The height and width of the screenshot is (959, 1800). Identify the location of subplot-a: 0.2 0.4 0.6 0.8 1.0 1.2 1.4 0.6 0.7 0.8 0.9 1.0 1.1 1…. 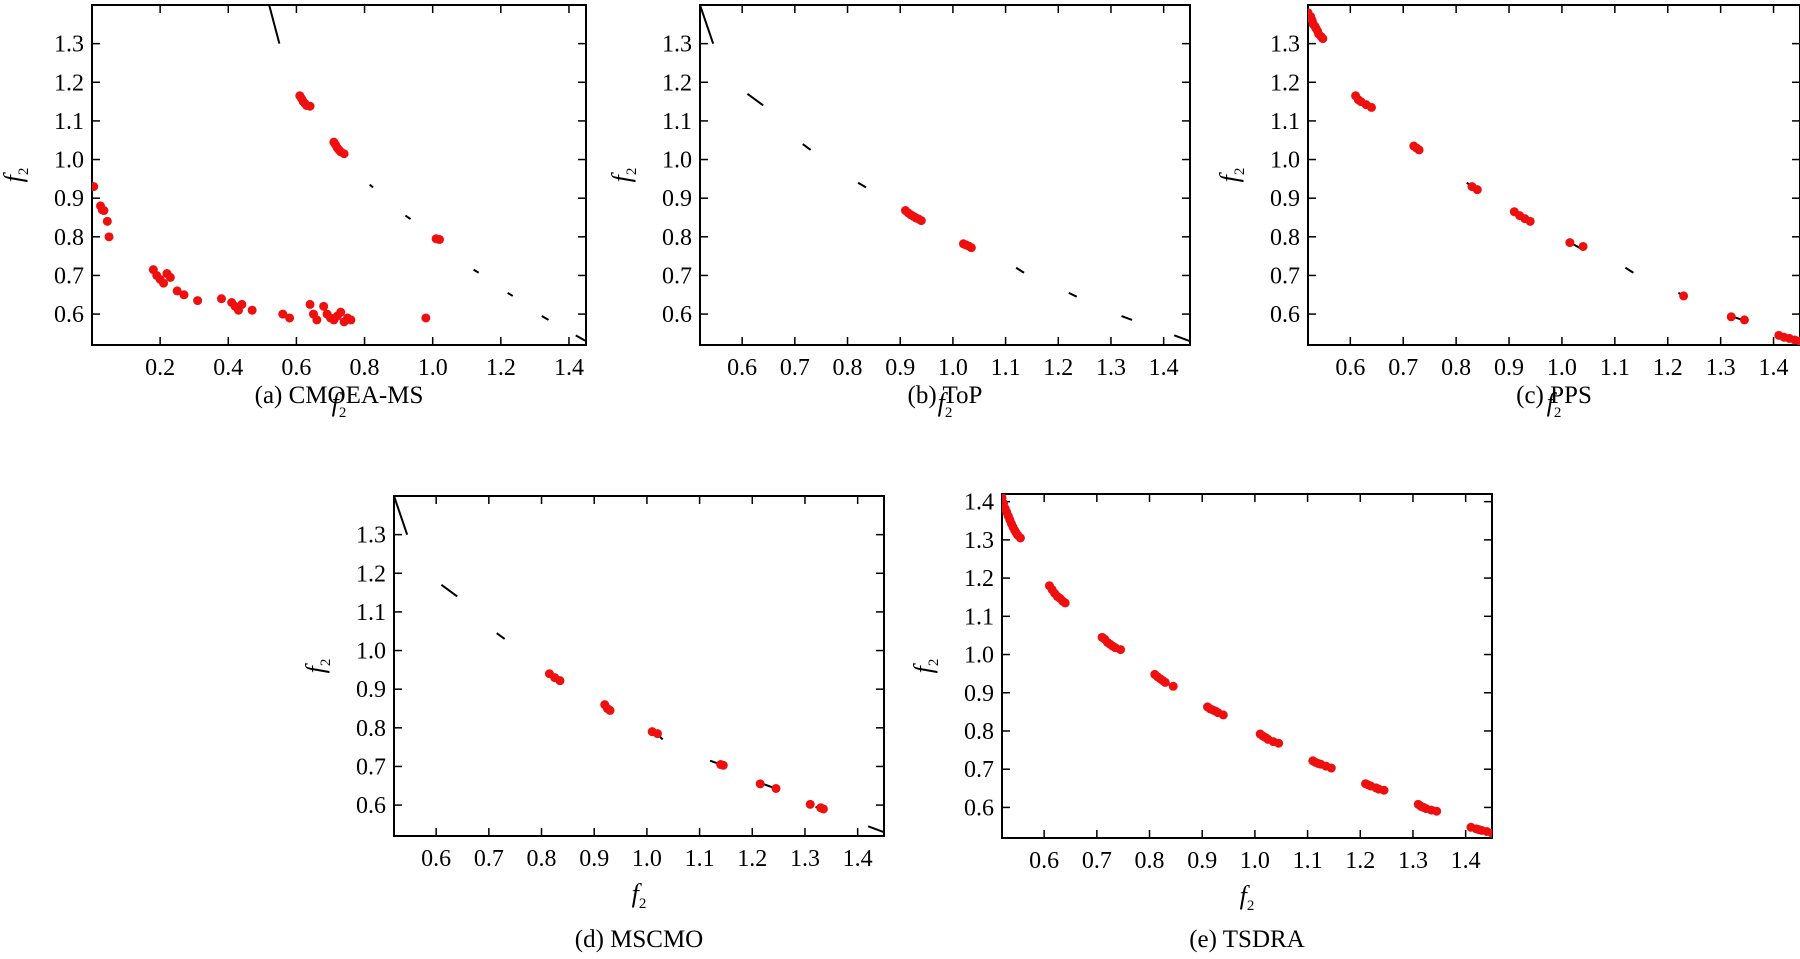
(293, 212).